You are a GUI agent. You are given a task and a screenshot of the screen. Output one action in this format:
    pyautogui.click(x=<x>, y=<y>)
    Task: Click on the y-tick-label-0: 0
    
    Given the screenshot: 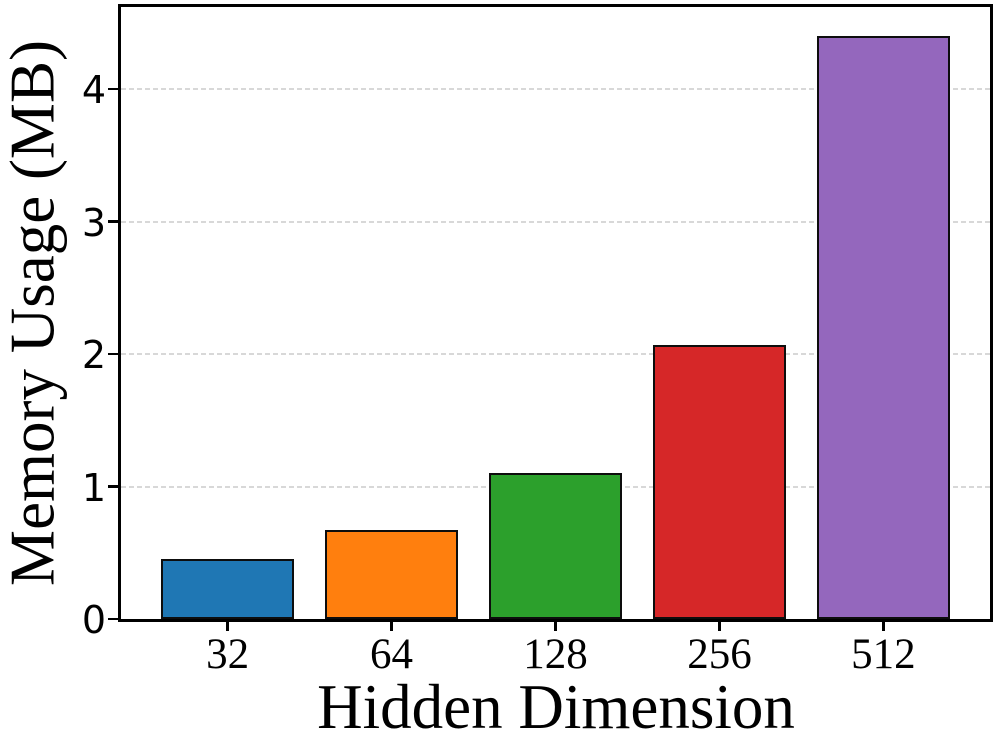 What is the action you would take?
    pyautogui.click(x=93, y=620)
    